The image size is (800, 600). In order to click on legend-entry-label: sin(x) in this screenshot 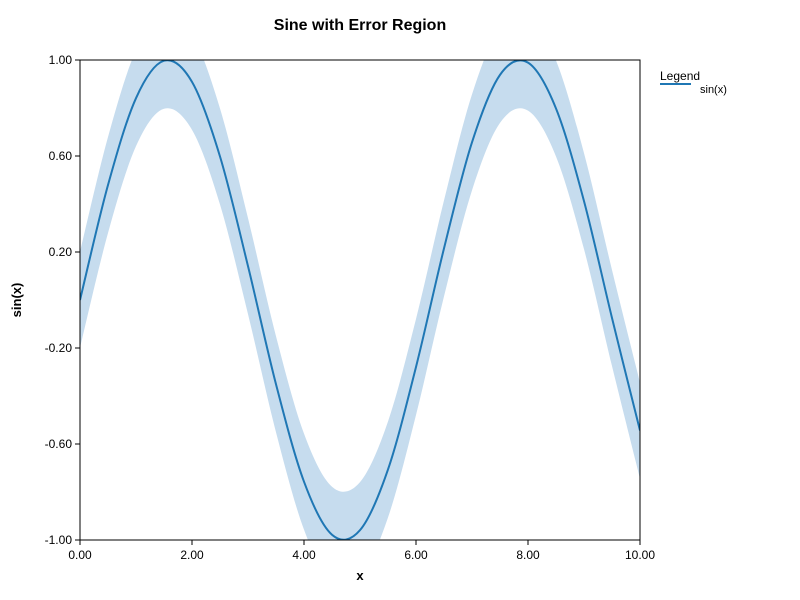, I will do `click(713, 90)`.